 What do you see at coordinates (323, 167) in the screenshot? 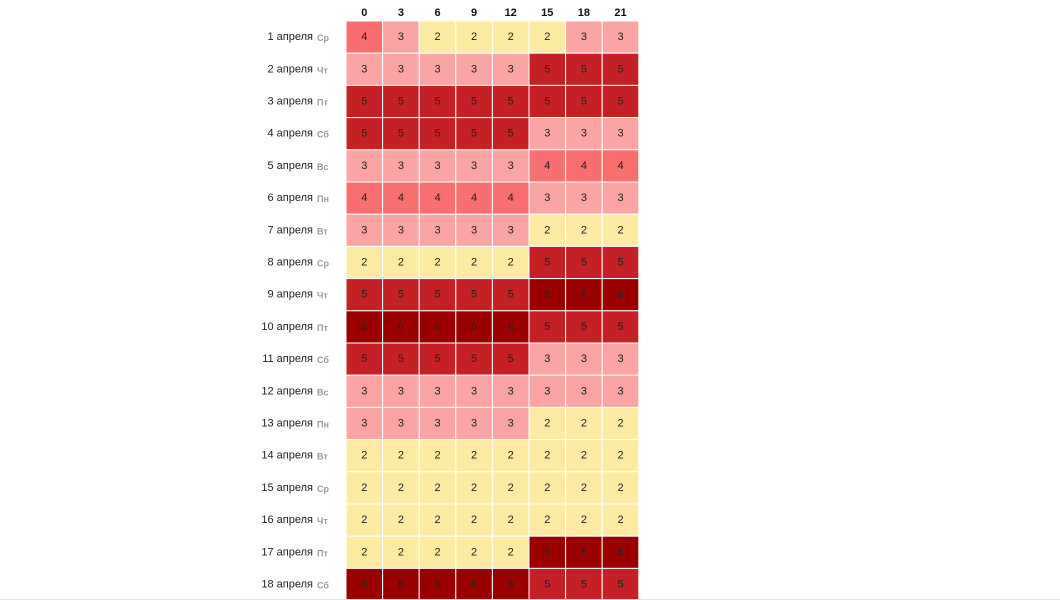
I see `weekday-label: Вс` at bounding box center [323, 167].